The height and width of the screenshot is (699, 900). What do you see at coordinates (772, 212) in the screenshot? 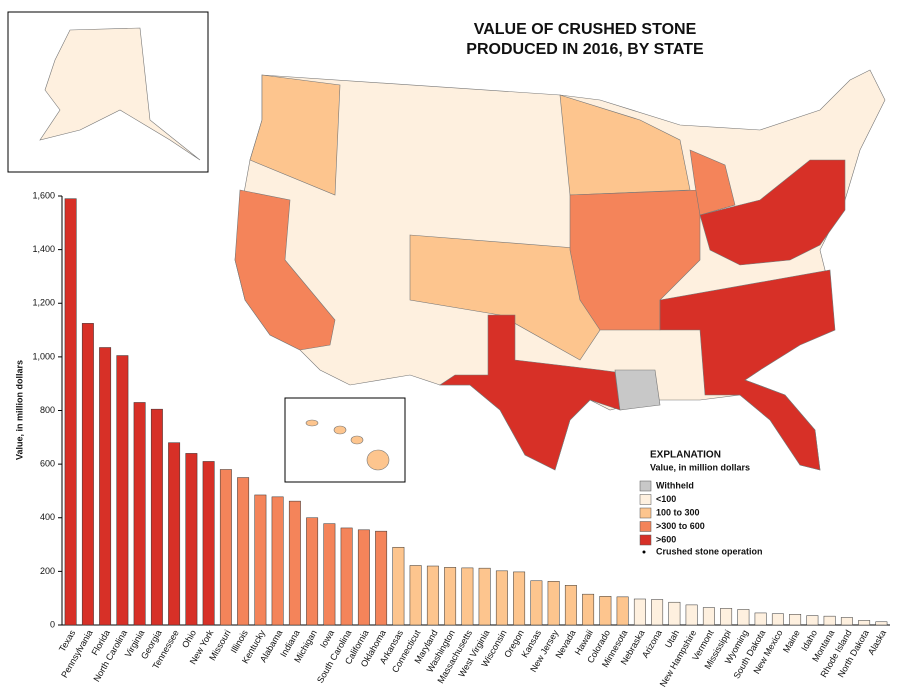
I see `region-northeast` at bounding box center [772, 212].